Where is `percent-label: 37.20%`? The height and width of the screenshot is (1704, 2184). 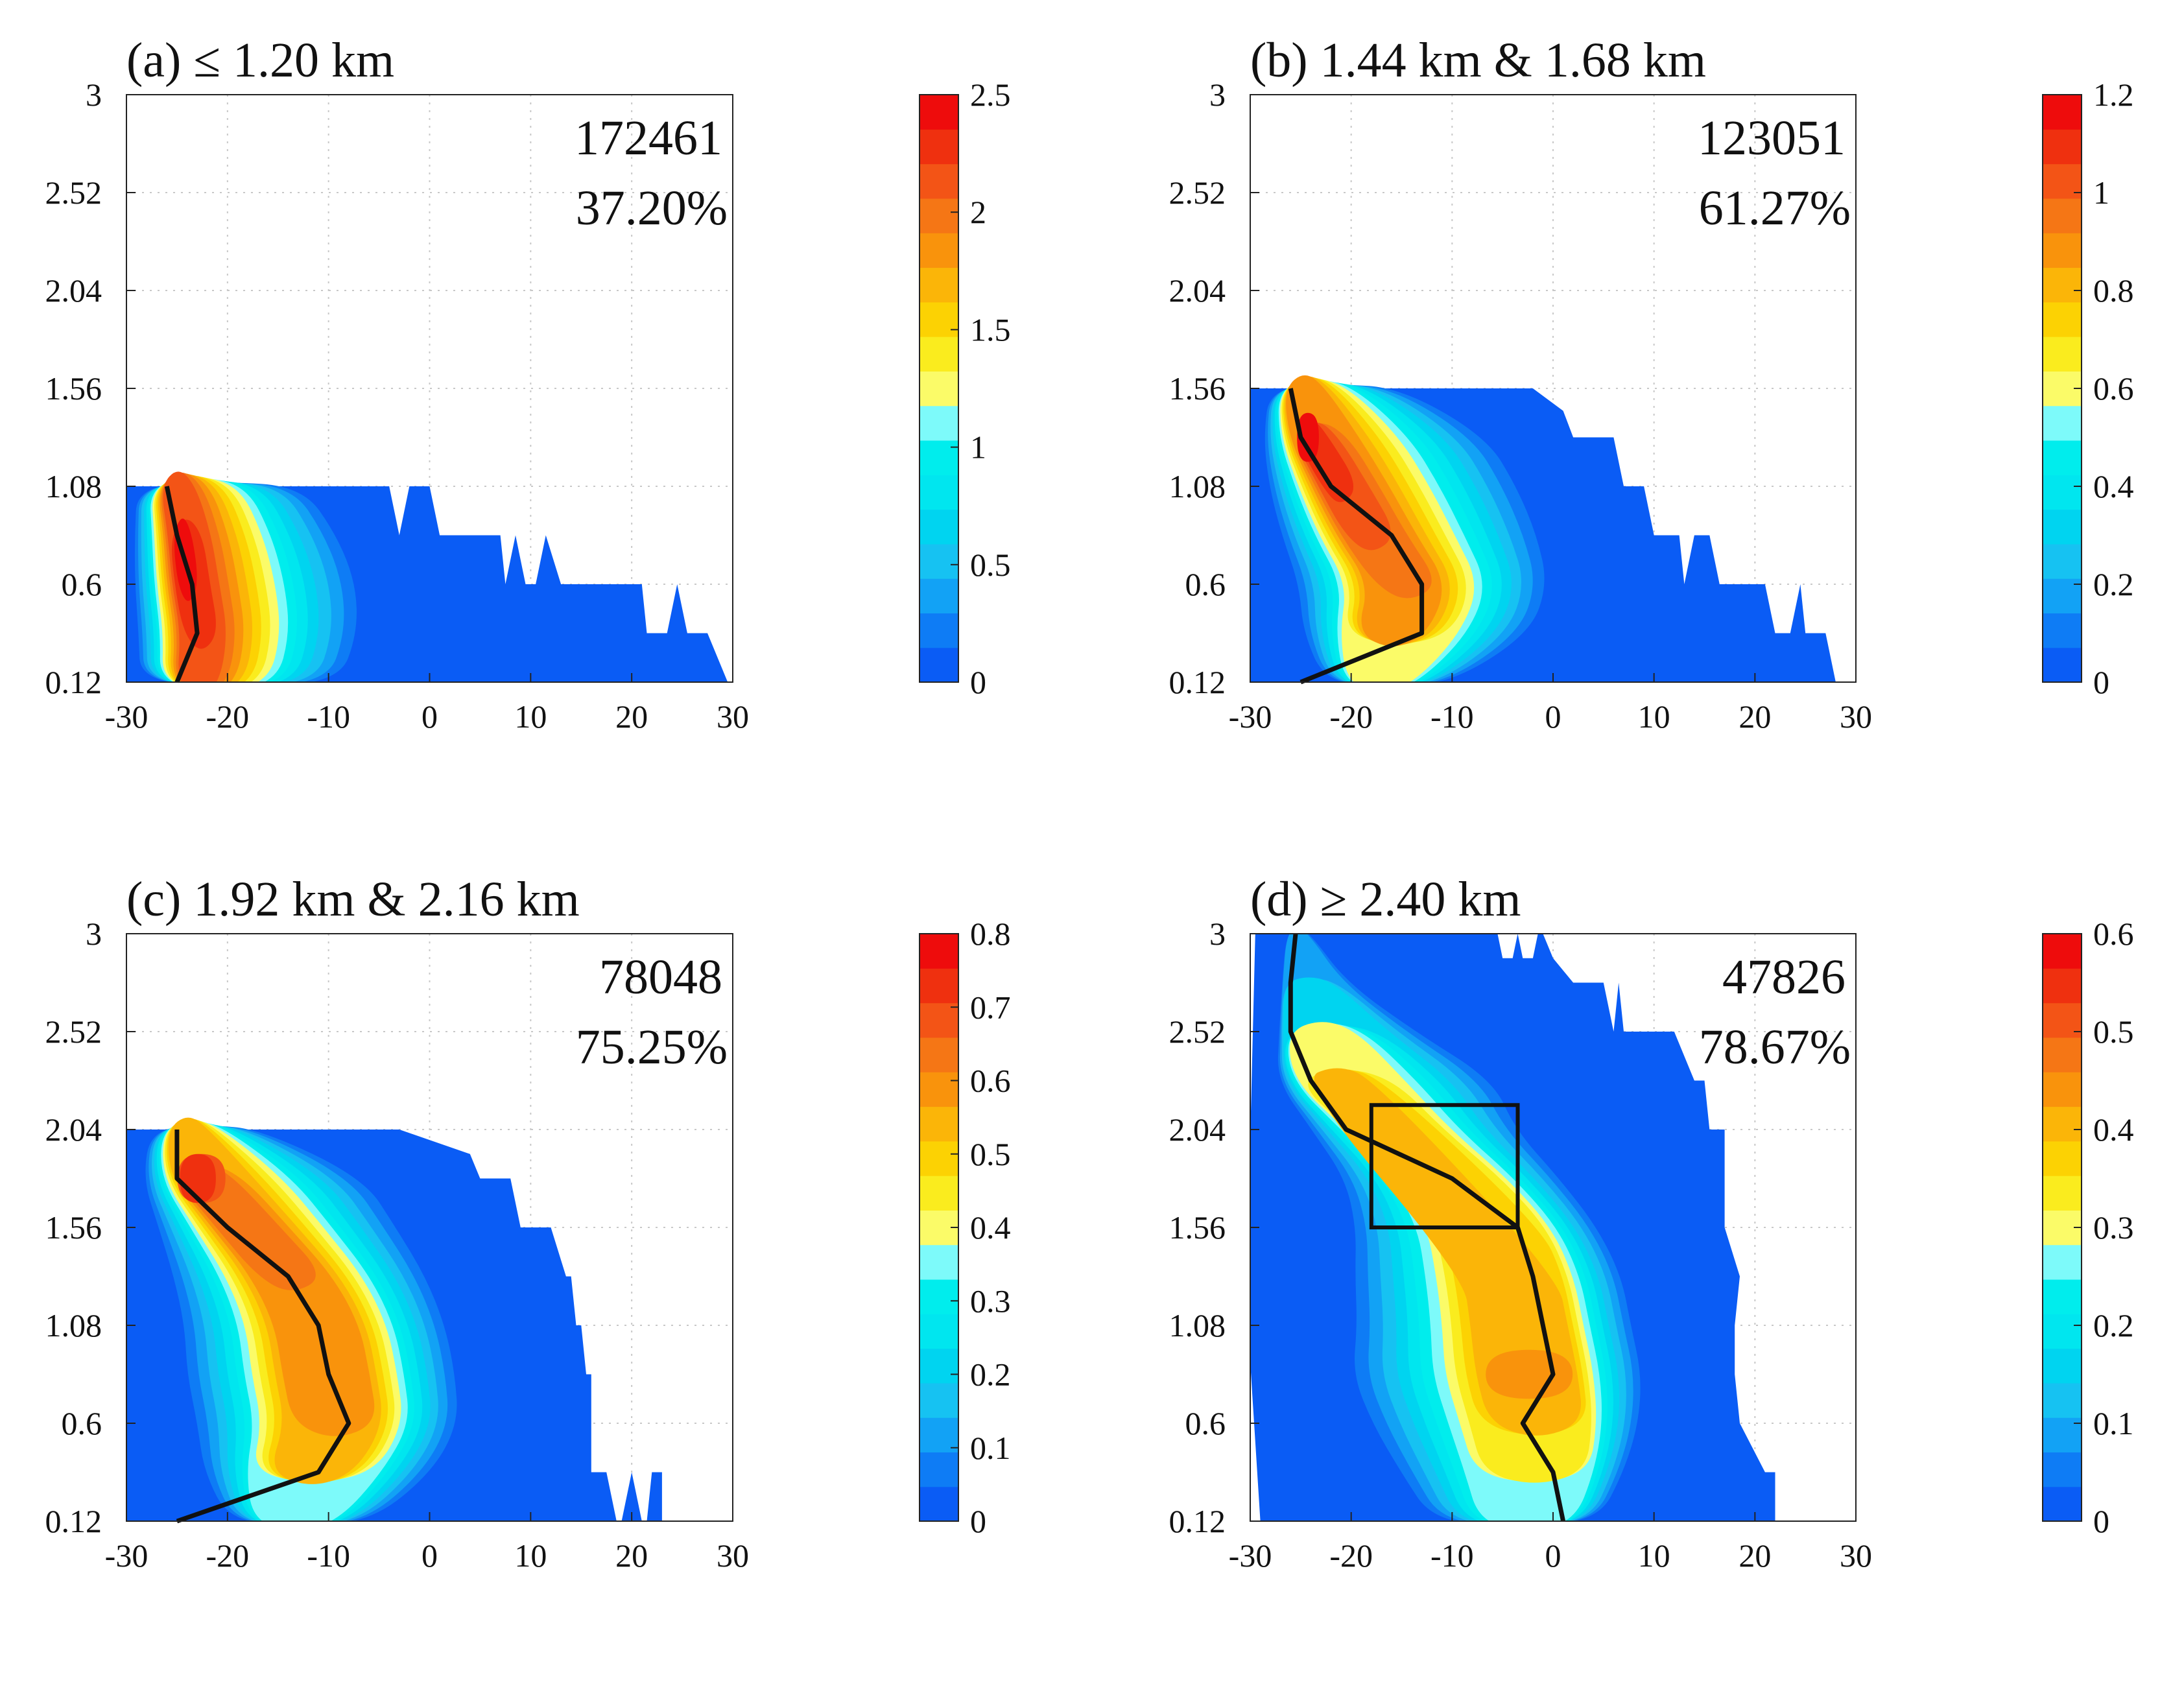 percent-label: 37.20% is located at coordinates (652, 208).